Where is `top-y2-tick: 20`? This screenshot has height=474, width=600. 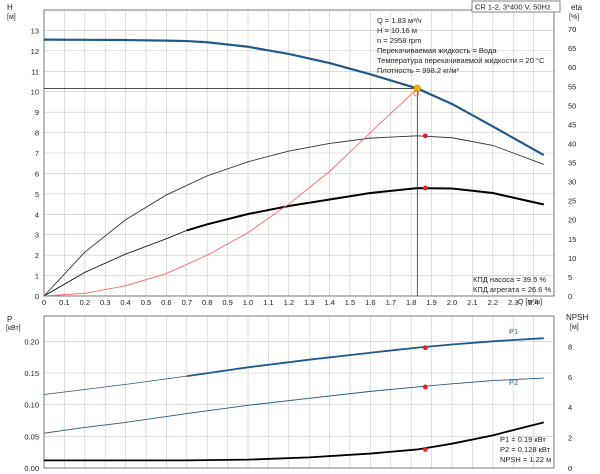 top-y2-tick: 20 is located at coordinates (572, 220).